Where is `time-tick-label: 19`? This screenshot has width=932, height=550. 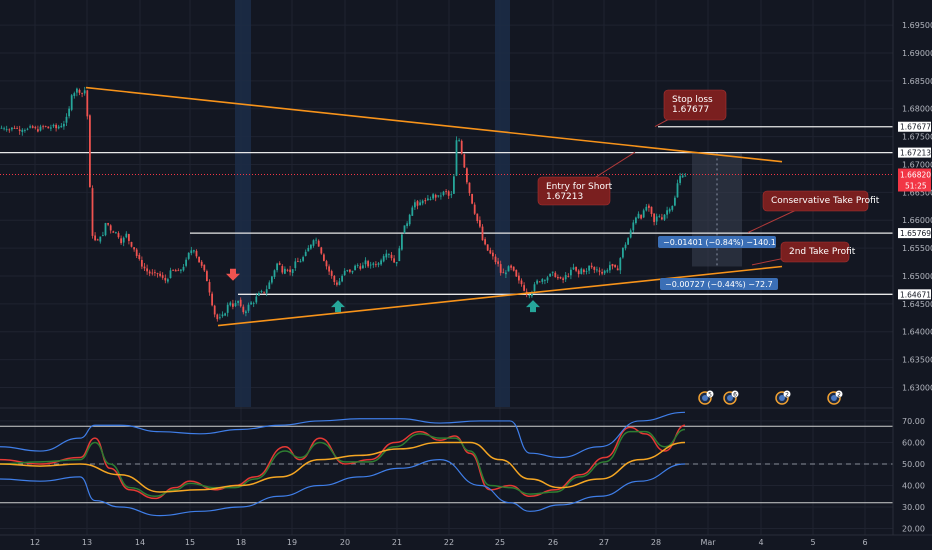 time-tick-label: 19 is located at coordinates (292, 542).